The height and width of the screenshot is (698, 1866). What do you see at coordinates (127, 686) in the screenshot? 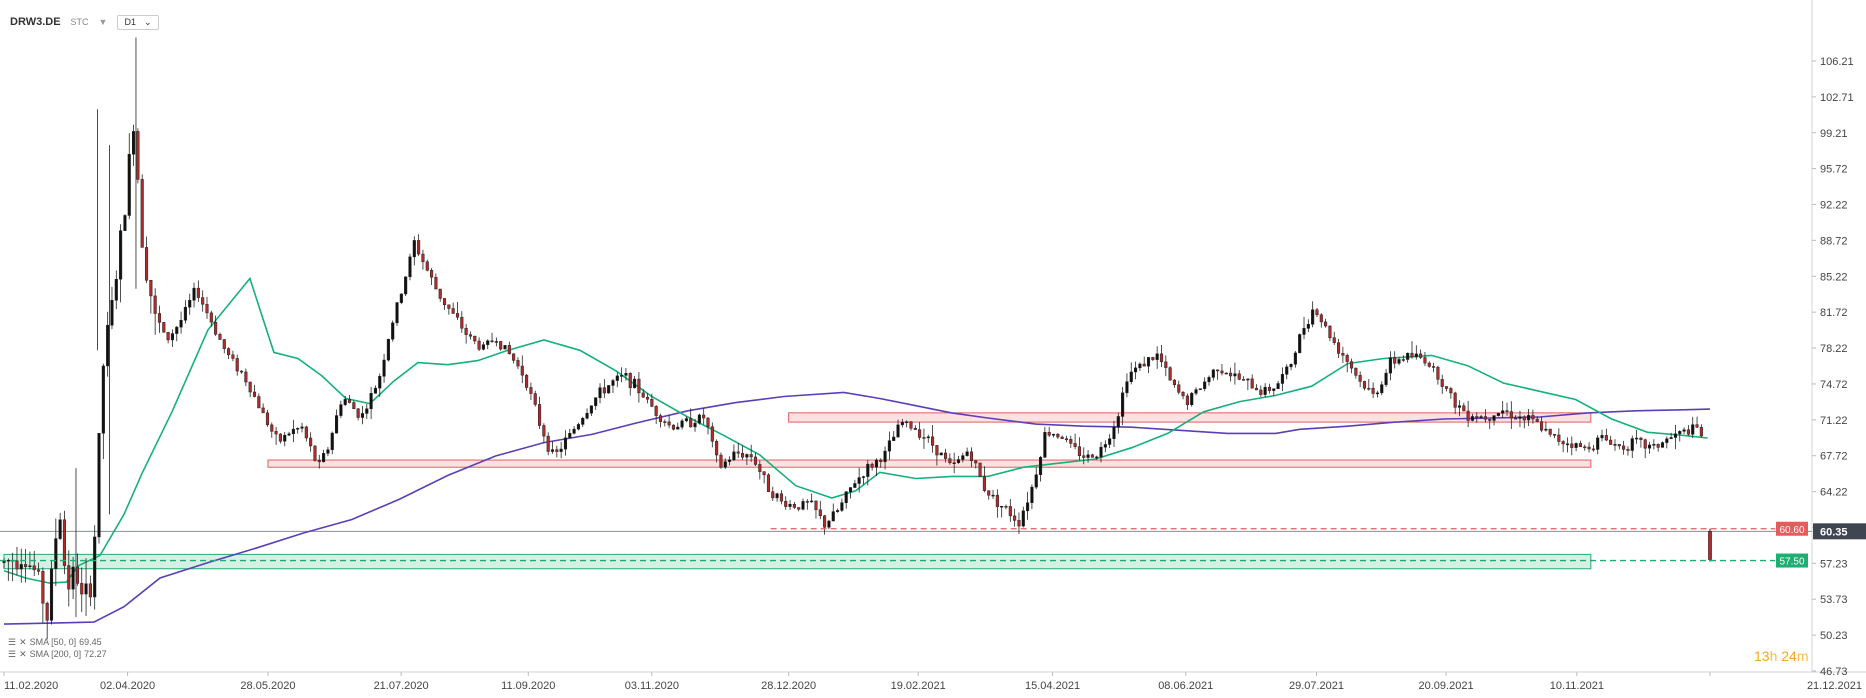
I see `time-tick-label: 02.04.2020` at bounding box center [127, 686].